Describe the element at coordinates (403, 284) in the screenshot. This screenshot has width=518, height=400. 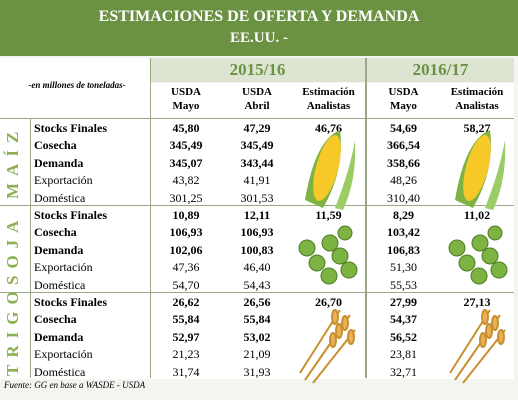
I see `cell-value: 55,53` at that location.